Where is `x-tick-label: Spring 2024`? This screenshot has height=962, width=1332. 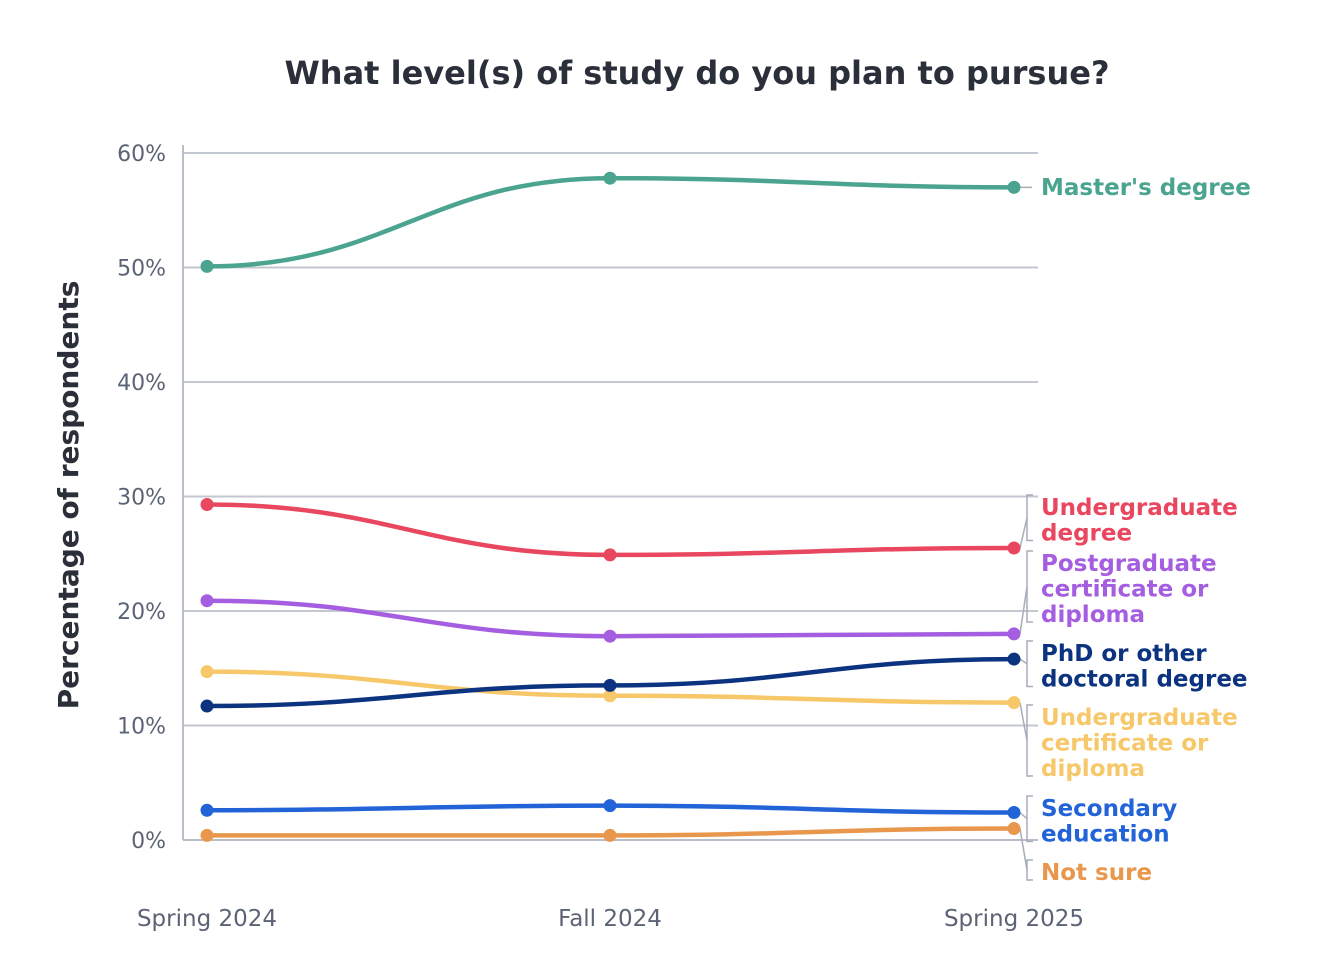 x-tick-label: Spring 2024 is located at coordinates (207, 919).